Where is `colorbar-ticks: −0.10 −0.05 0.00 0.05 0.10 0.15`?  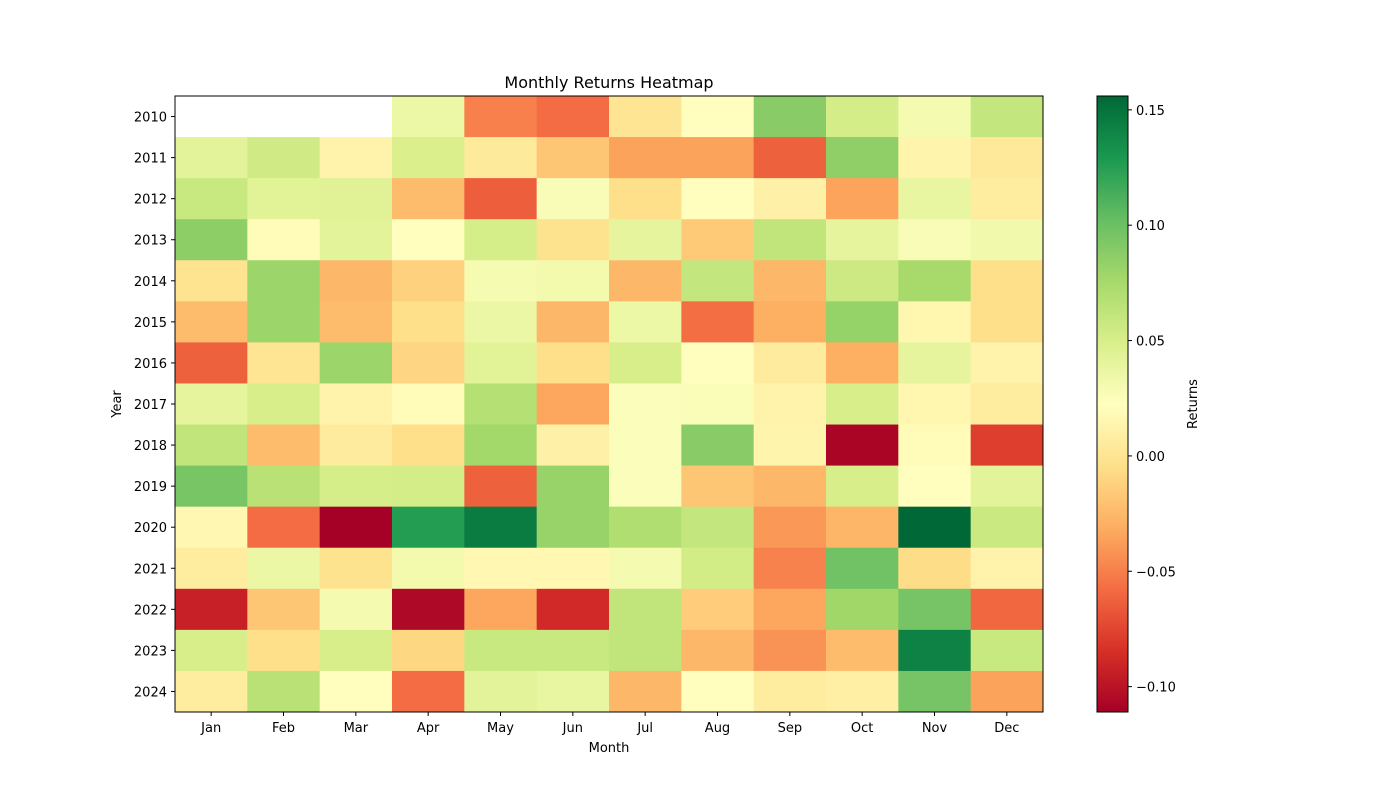 colorbar-ticks: −0.10 −0.05 0.00 0.05 0.10 0.15 is located at coordinates (1152, 400).